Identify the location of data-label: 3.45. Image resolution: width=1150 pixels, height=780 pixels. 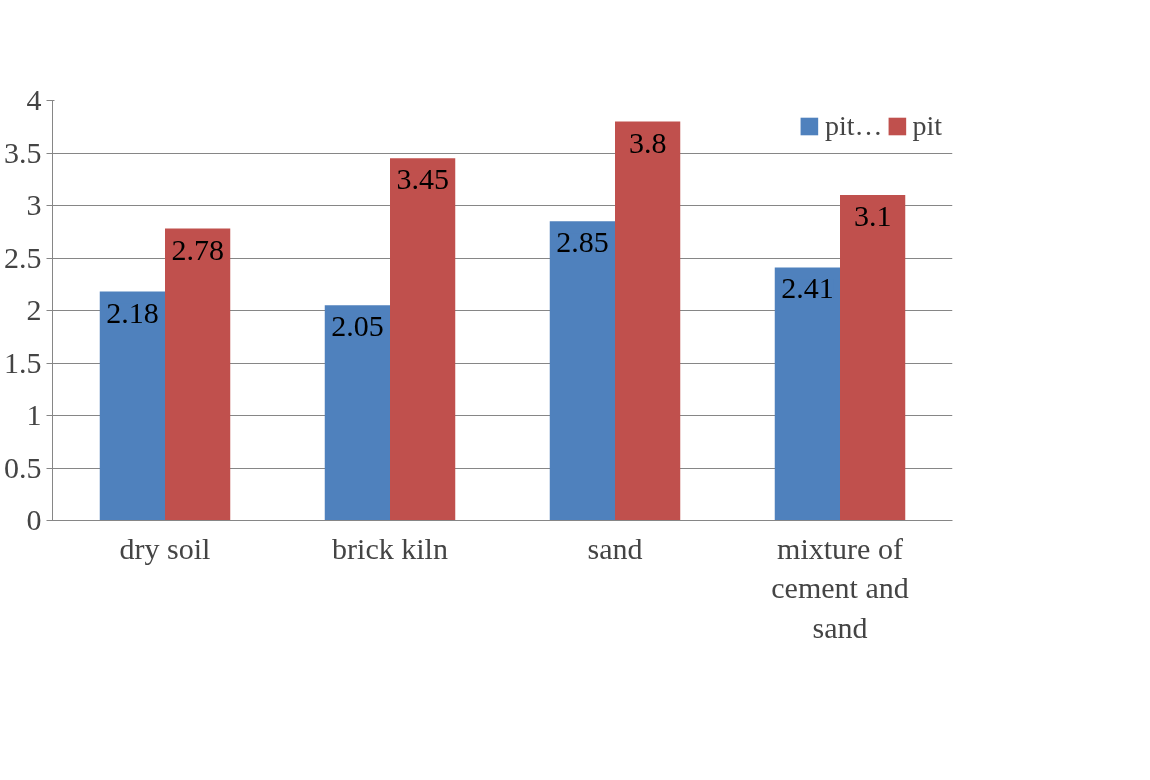
(422, 179).